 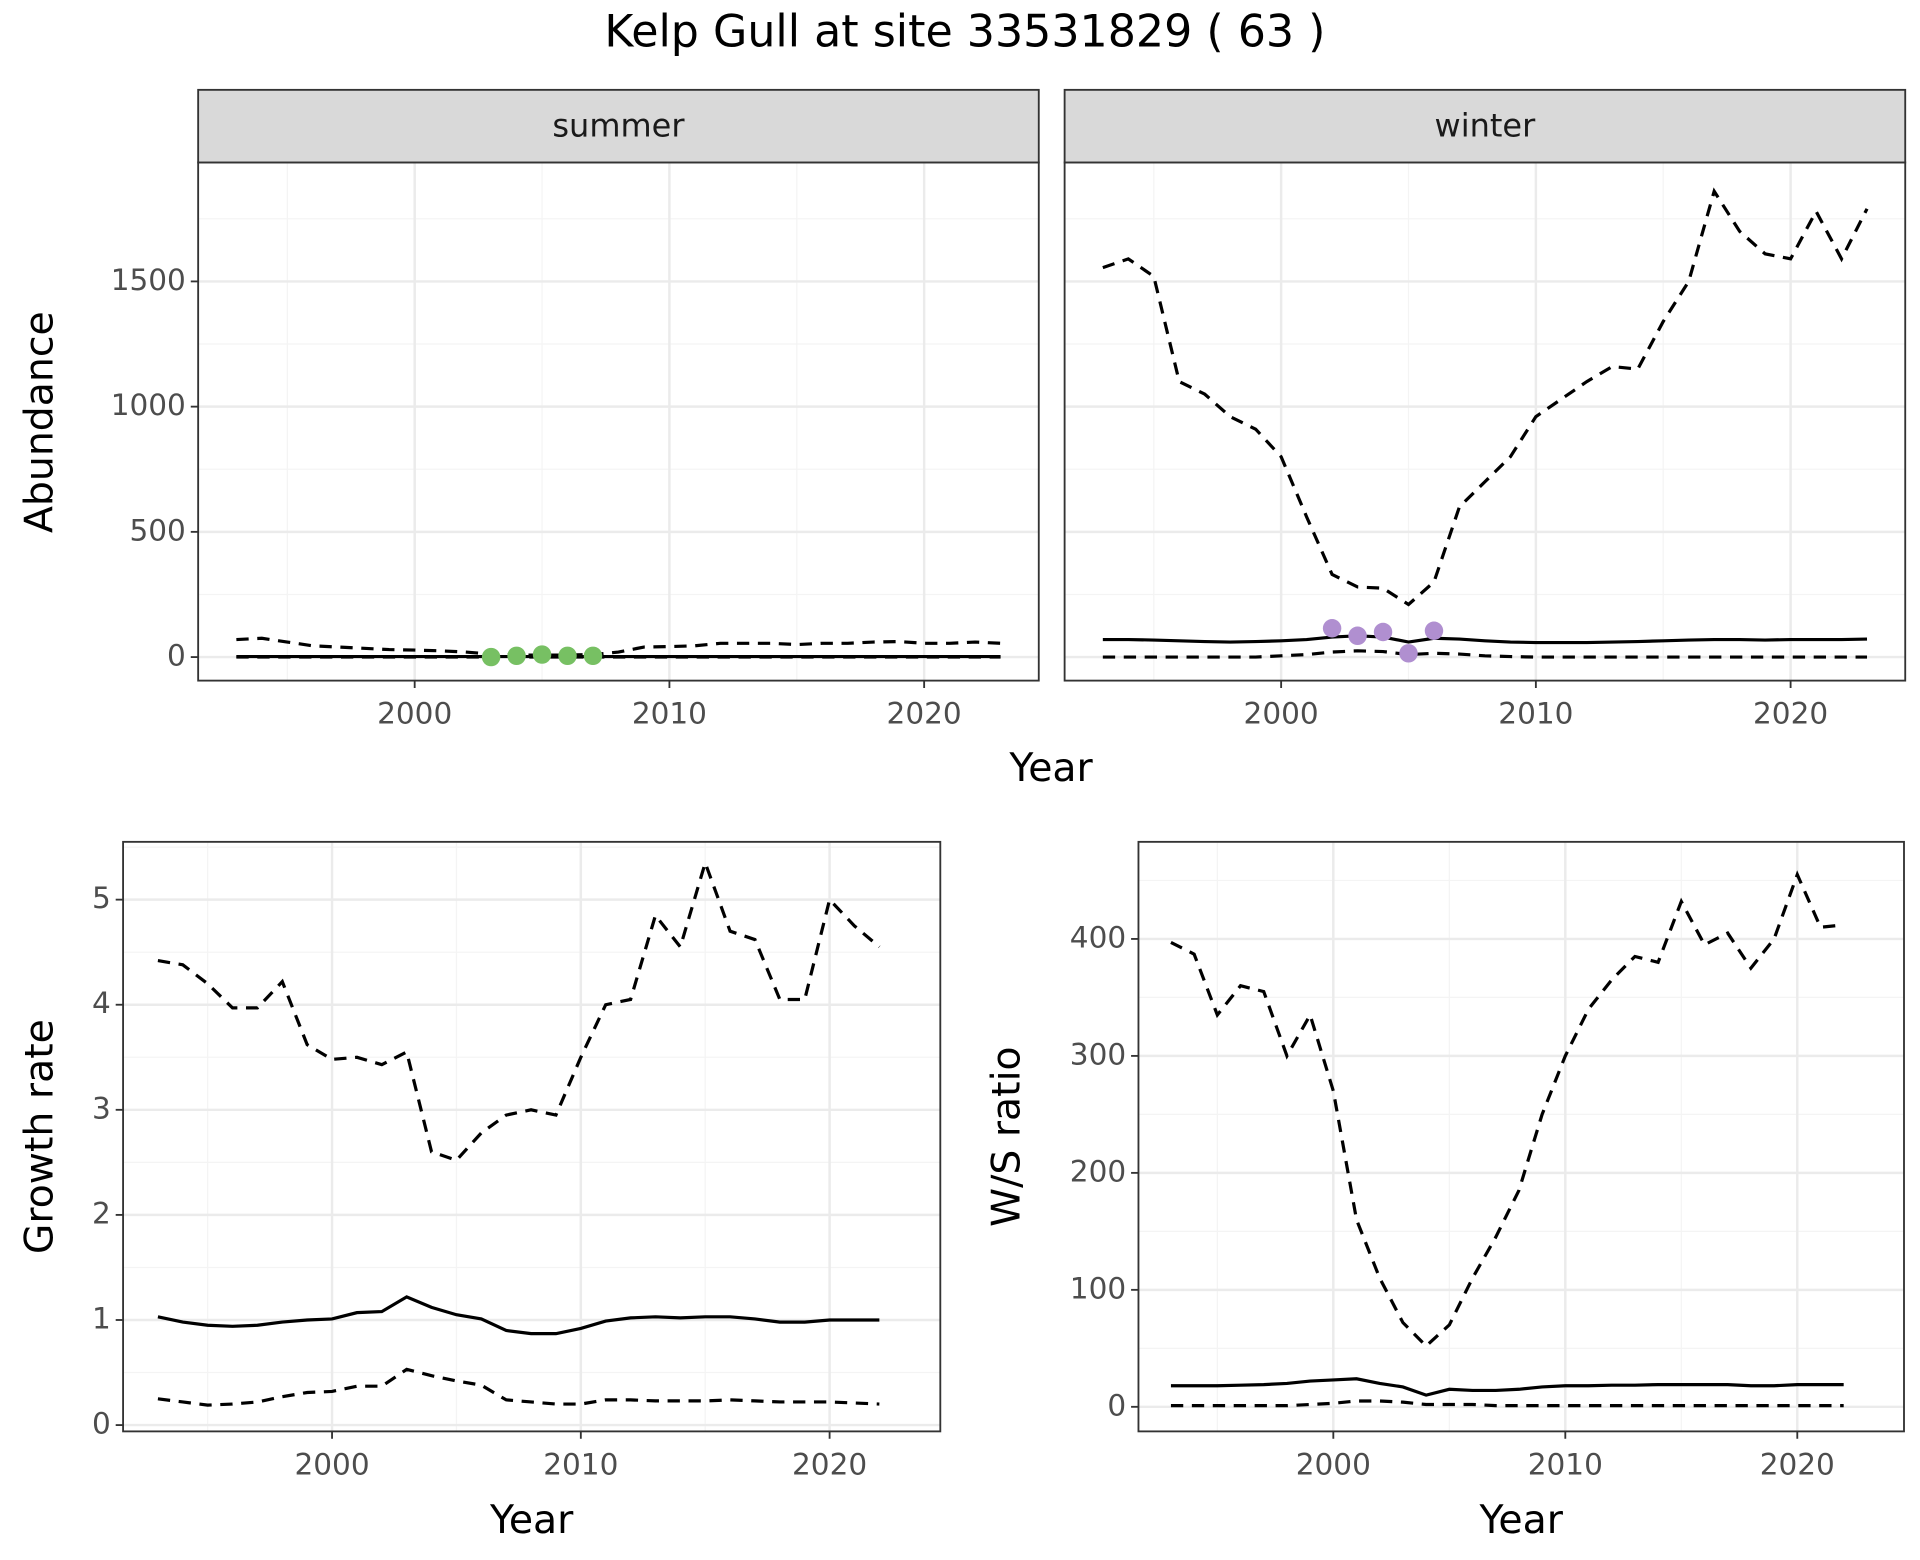 I want to click on y-axis-title: Growth rate, so click(x=39, y=1136).